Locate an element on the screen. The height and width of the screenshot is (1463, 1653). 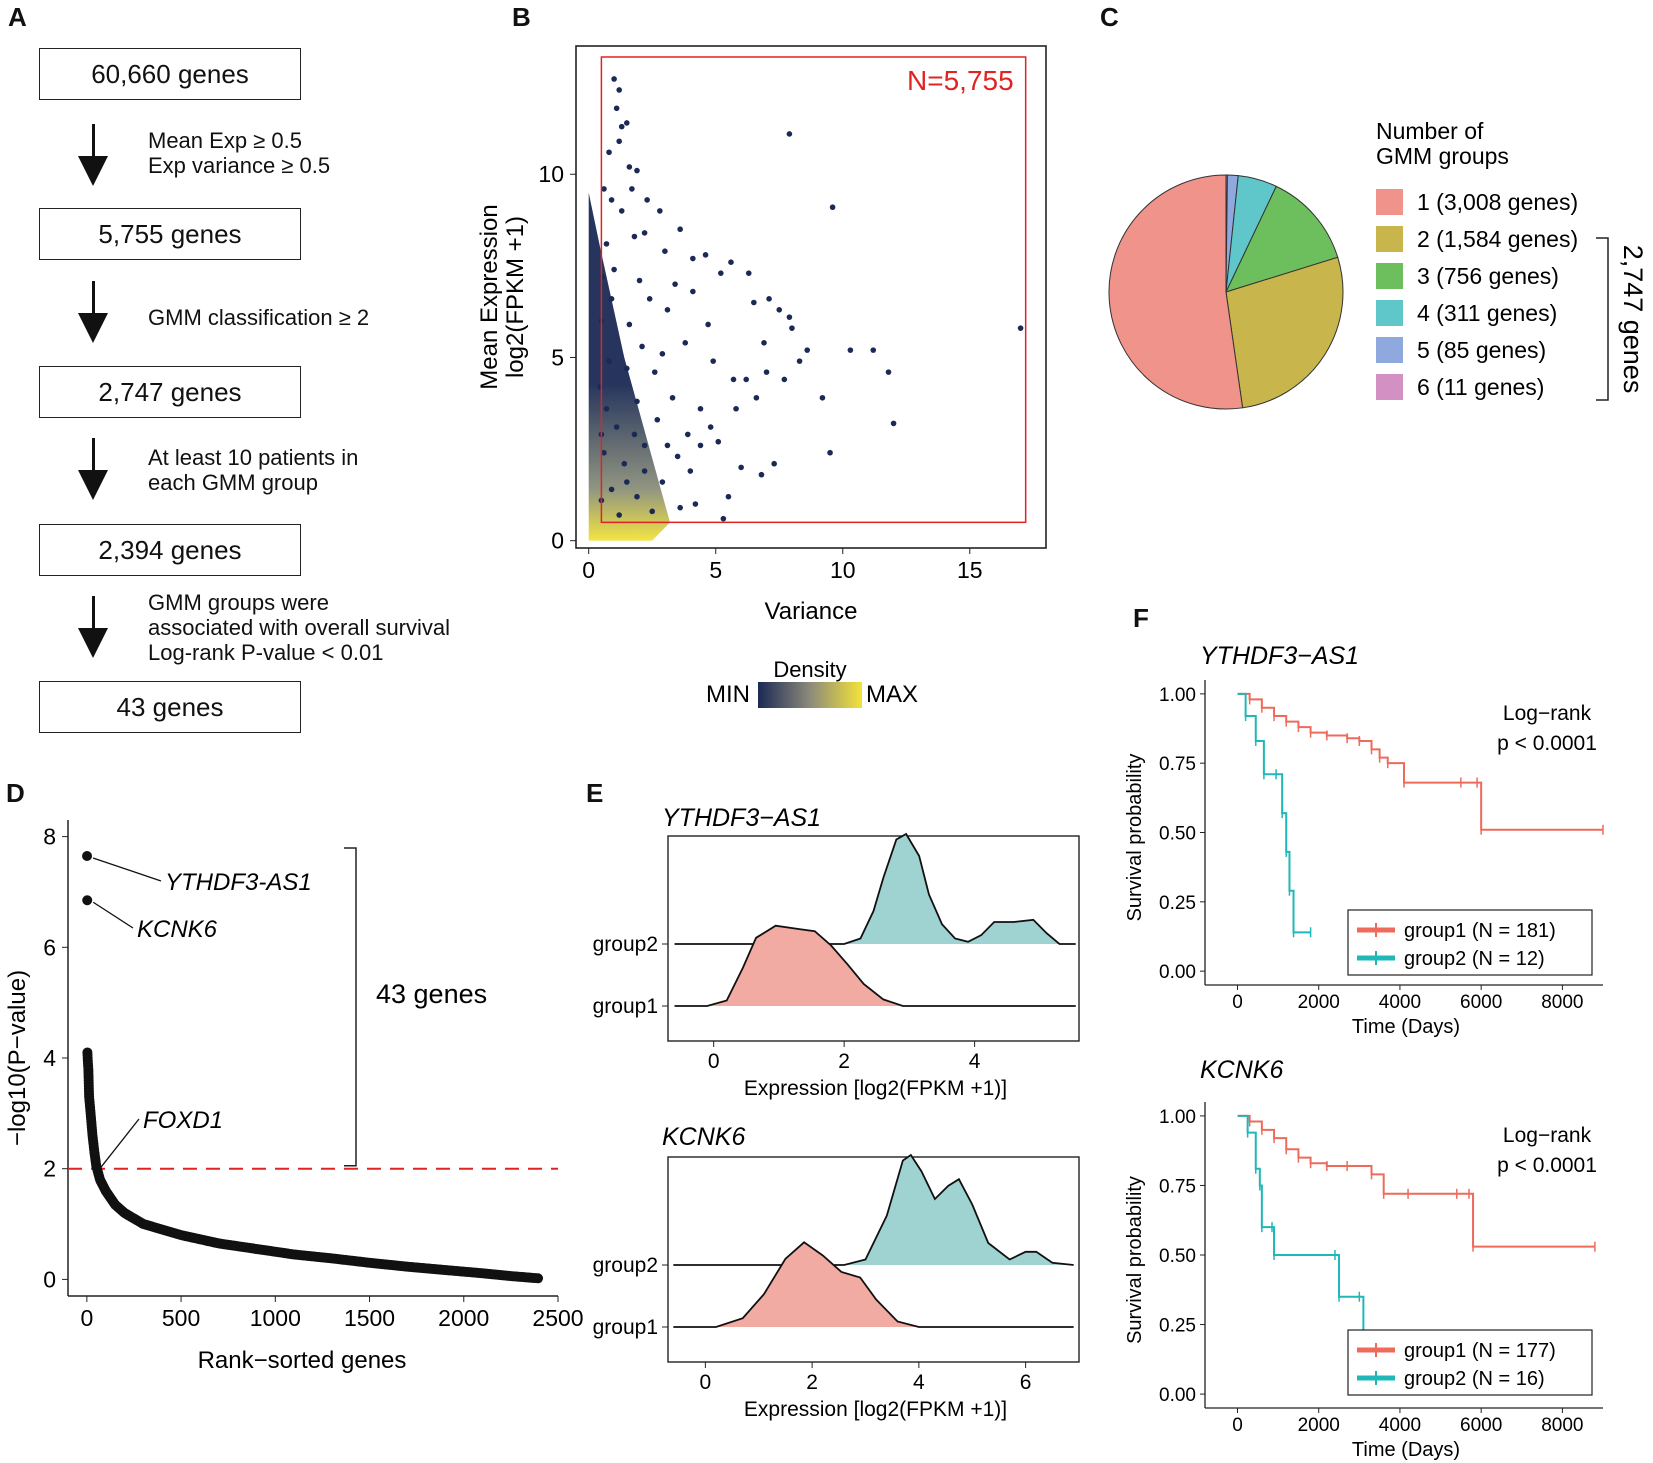
x-axis-label: Variance is located at coordinates (811, 611).